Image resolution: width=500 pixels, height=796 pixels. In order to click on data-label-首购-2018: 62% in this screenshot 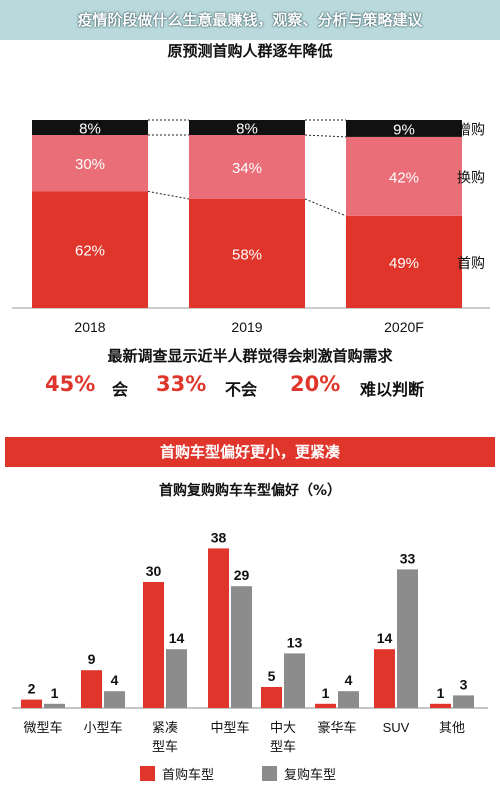, I will do `click(90, 251)`.